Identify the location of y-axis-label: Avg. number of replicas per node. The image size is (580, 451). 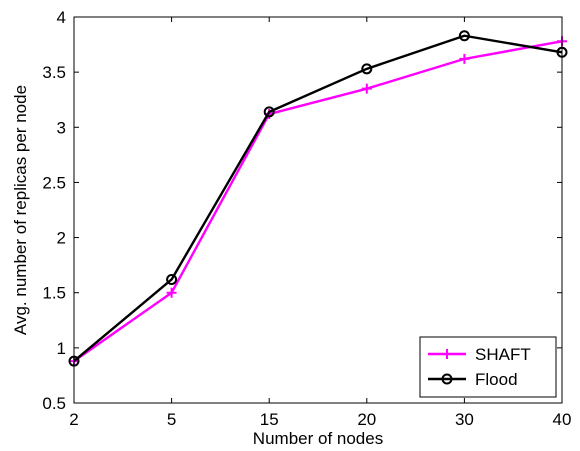
(20, 210).